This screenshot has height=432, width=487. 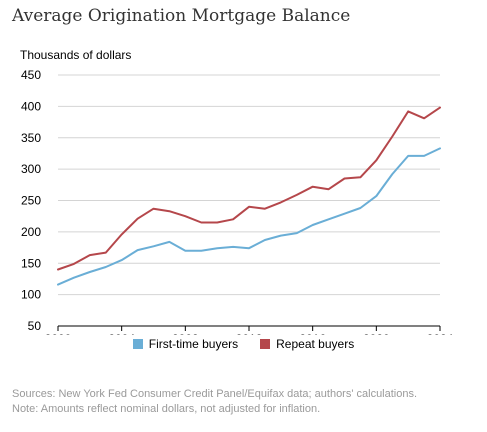 I want to click on legend: First-time buyers Repeat buyers, so click(x=243, y=344).